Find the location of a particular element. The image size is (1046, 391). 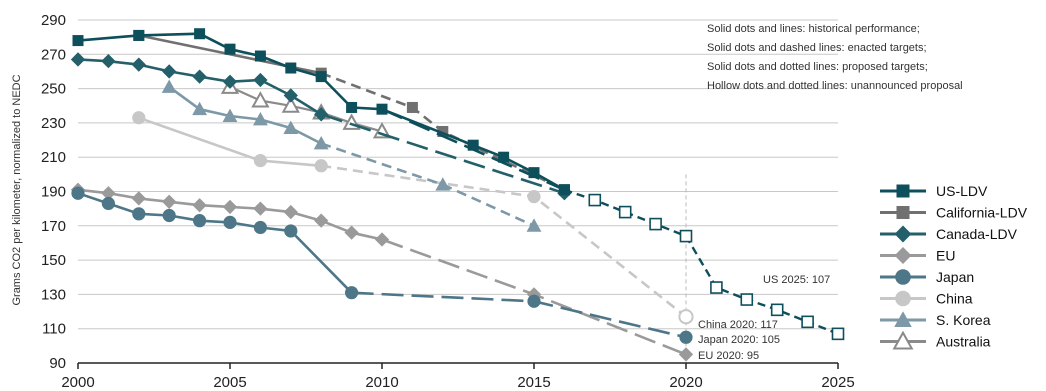

legend-label: S. Korea is located at coordinates (963, 320).